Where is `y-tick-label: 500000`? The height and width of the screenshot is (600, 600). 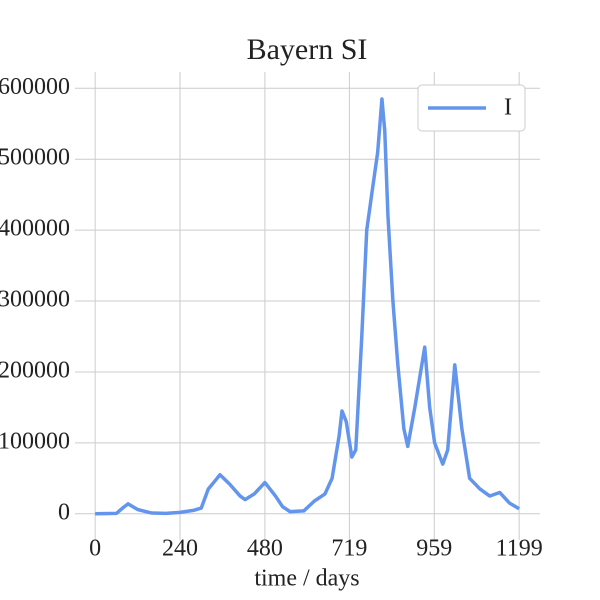 y-tick-label: 500000 is located at coordinates (35, 158).